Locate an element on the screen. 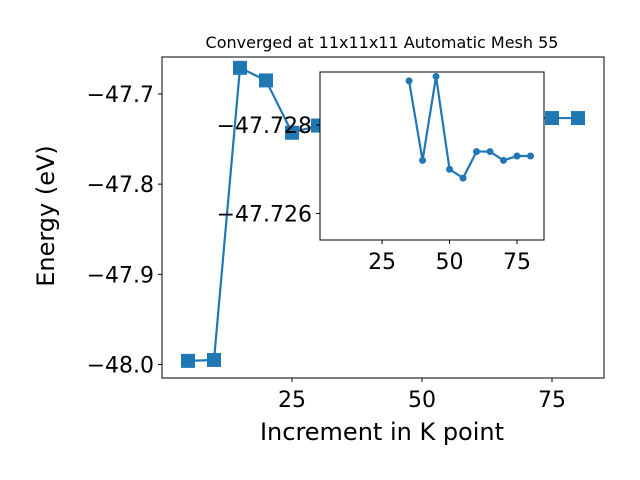 This screenshot has width=640, height=480. y-tick-label: −47.726 is located at coordinates (264, 214).